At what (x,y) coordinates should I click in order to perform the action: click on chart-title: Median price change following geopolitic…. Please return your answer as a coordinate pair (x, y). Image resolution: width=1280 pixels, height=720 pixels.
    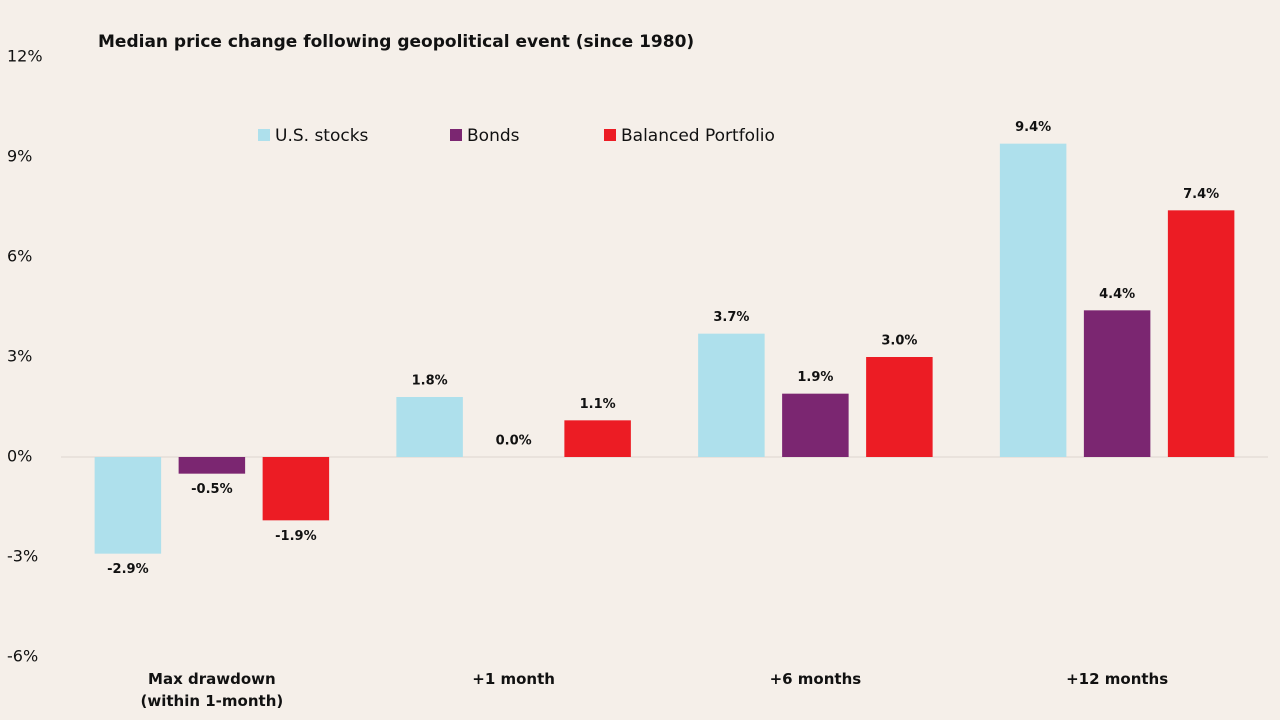
    Looking at the image, I should click on (396, 42).